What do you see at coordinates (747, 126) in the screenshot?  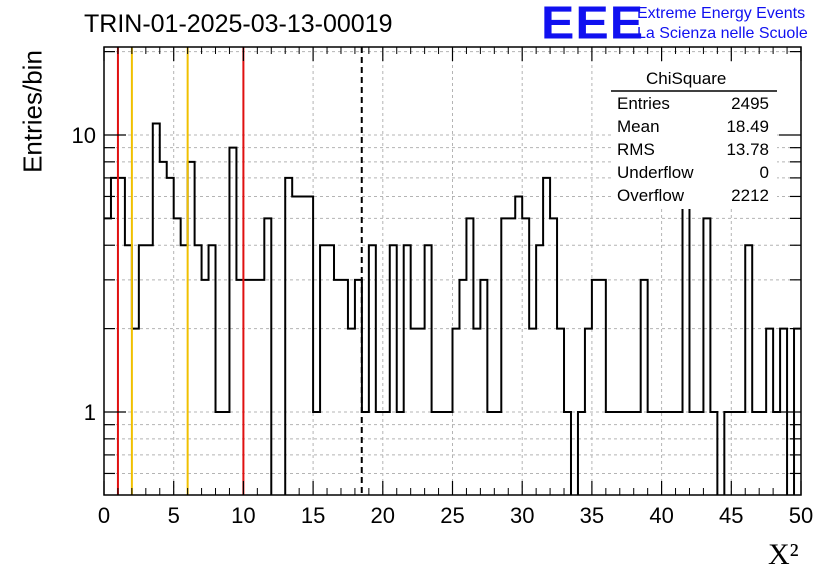 I see `stats-value: 18.49` at bounding box center [747, 126].